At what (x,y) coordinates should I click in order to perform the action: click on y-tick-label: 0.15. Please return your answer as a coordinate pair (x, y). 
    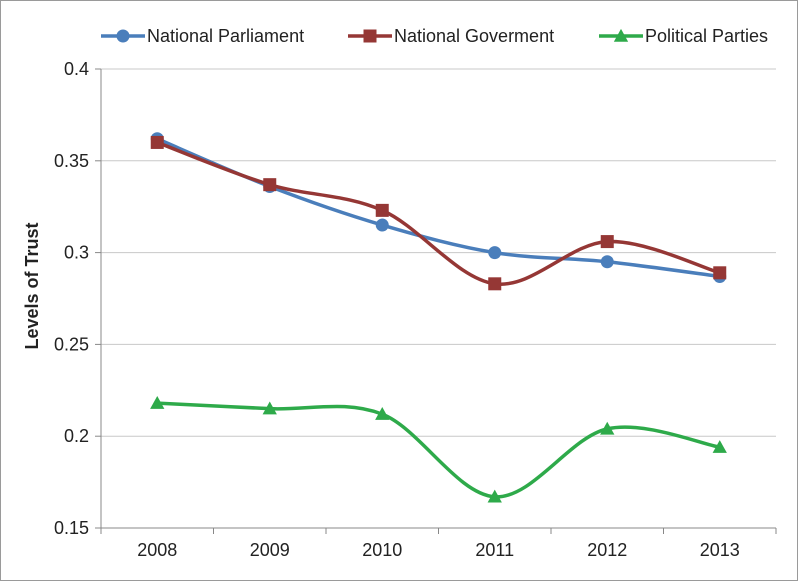
    Looking at the image, I should click on (71, 528).